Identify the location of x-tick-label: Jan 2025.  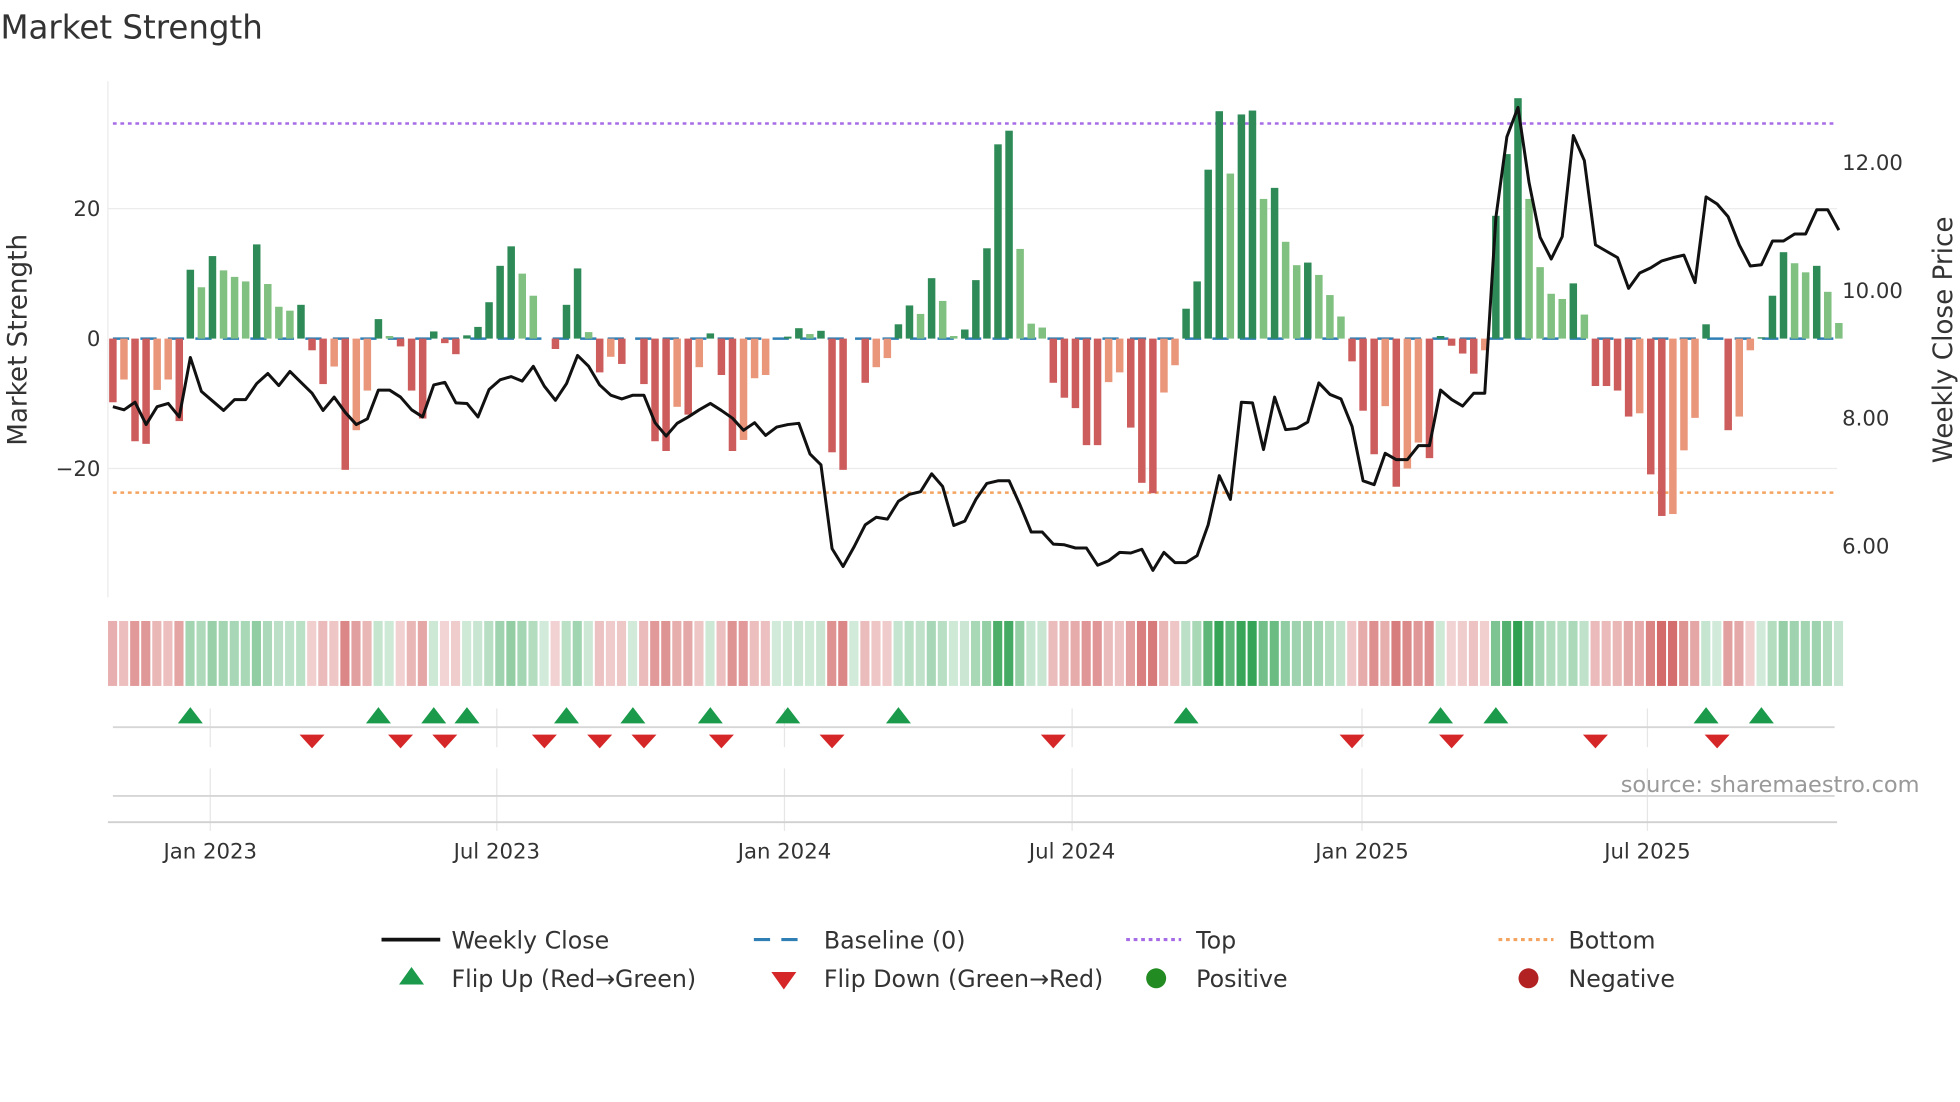
(1361, 851).